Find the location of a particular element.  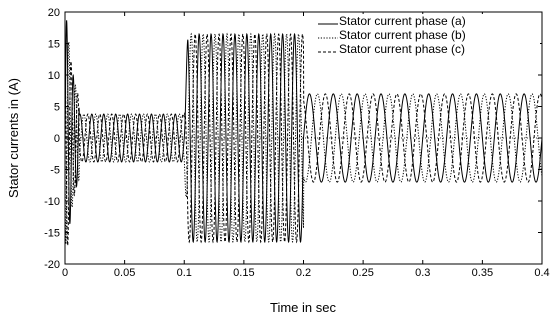

x-tick-label: 0.2 is located at coordinates (303, 273).